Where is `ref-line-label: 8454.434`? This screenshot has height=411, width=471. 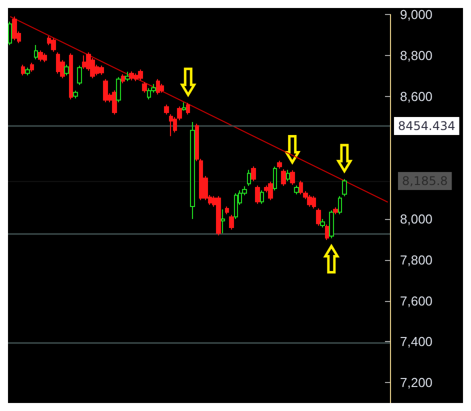
ref-line-label: 8454.434 is located at coordinates (427, 126).